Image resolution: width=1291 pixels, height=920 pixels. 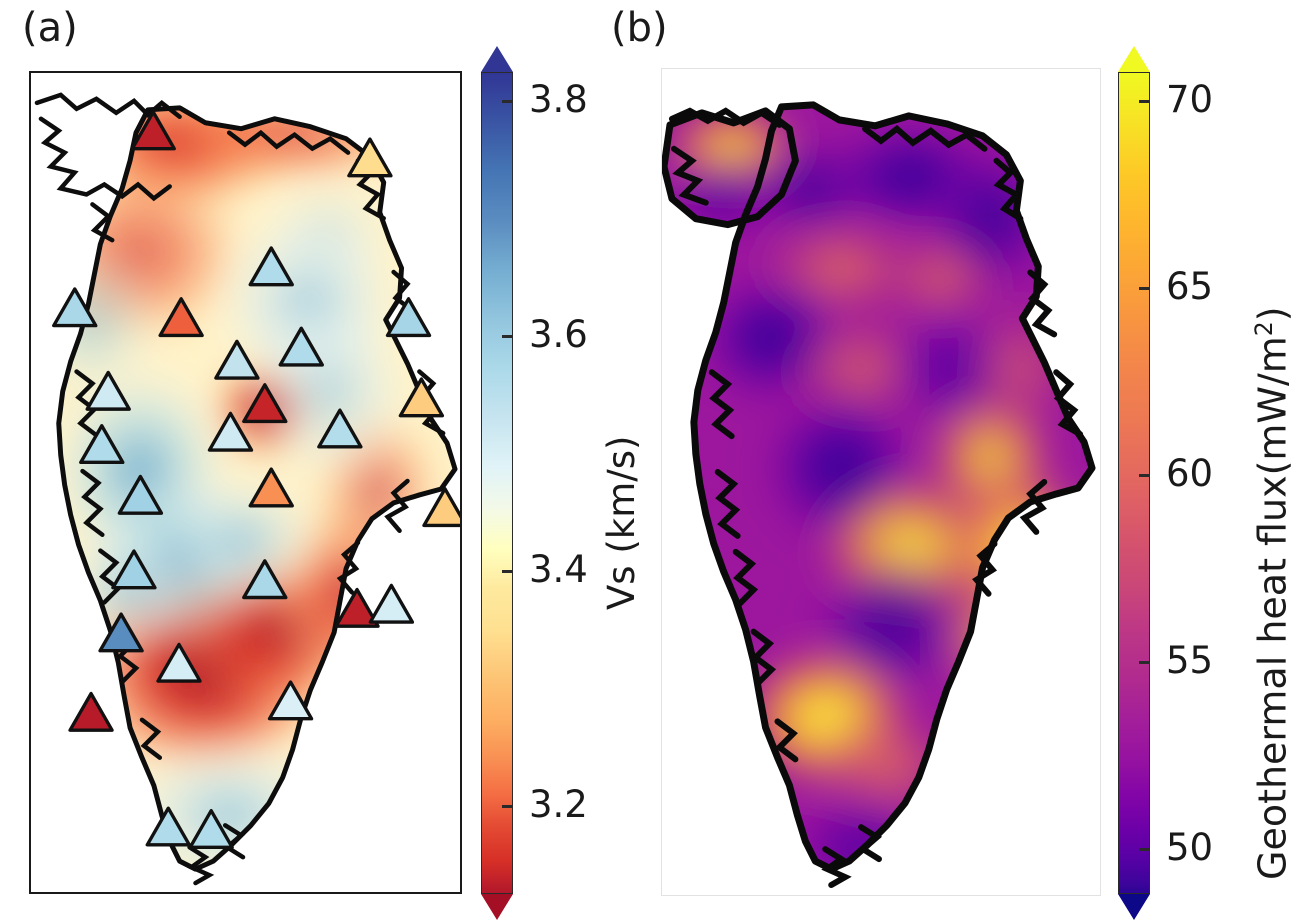 What do you see at coordinates (1190, 660) in the screenshot?
I see `colorbar-heatflux-ticklabel-55: 55` at bounding box center [1190, 660].